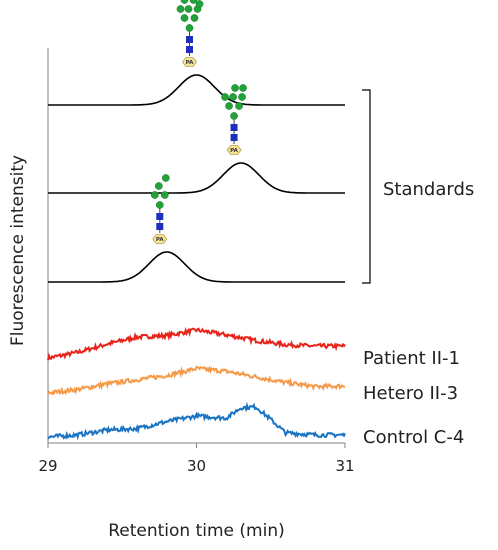 This screenshot has height=550, width=498. I want to click on series-label: Patient II-1, so click(411, 358).